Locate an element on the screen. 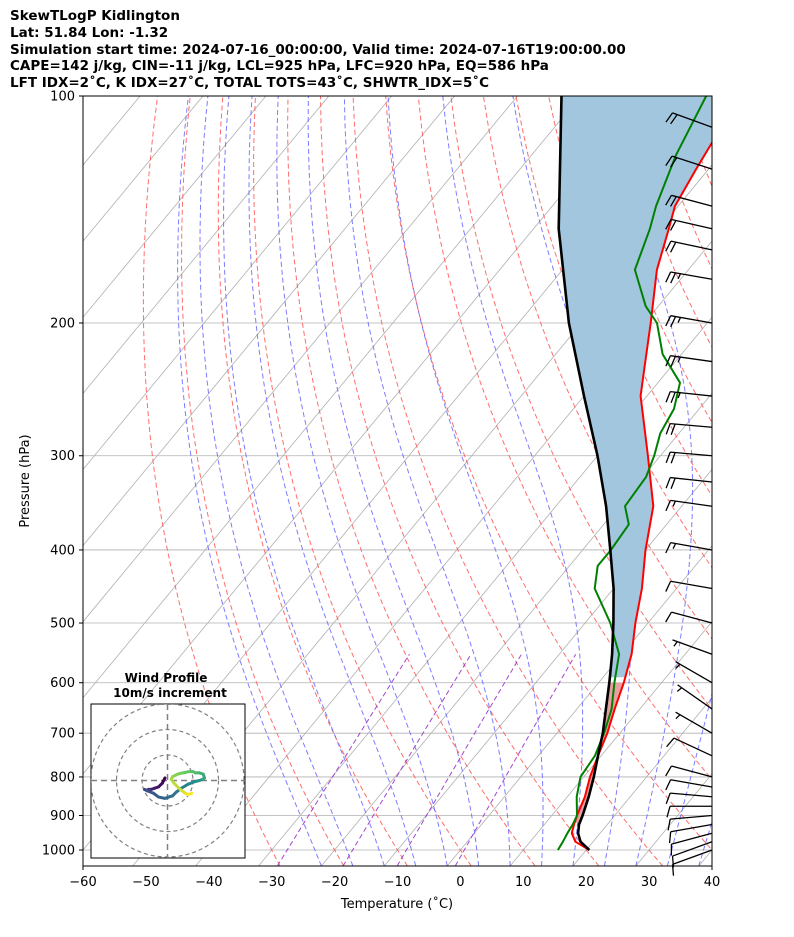 This screenshot has height=937, width=794. x-tick-label: −50 is located at coordinates (145, 882).